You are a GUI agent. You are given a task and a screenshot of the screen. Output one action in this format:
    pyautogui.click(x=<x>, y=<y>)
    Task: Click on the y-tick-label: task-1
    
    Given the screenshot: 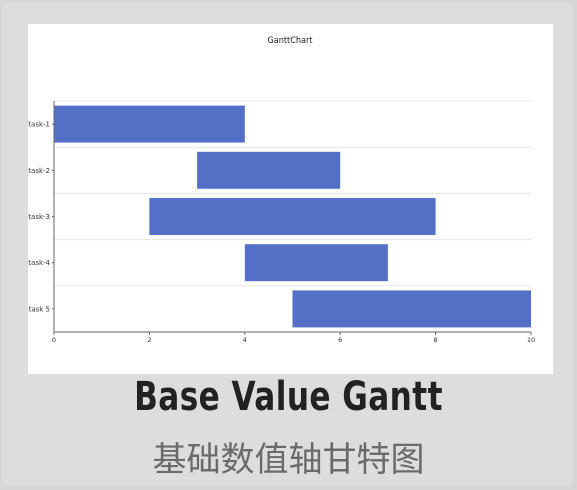 What is the action you would take?
    pyautogui.click(x=39, y=125)
    